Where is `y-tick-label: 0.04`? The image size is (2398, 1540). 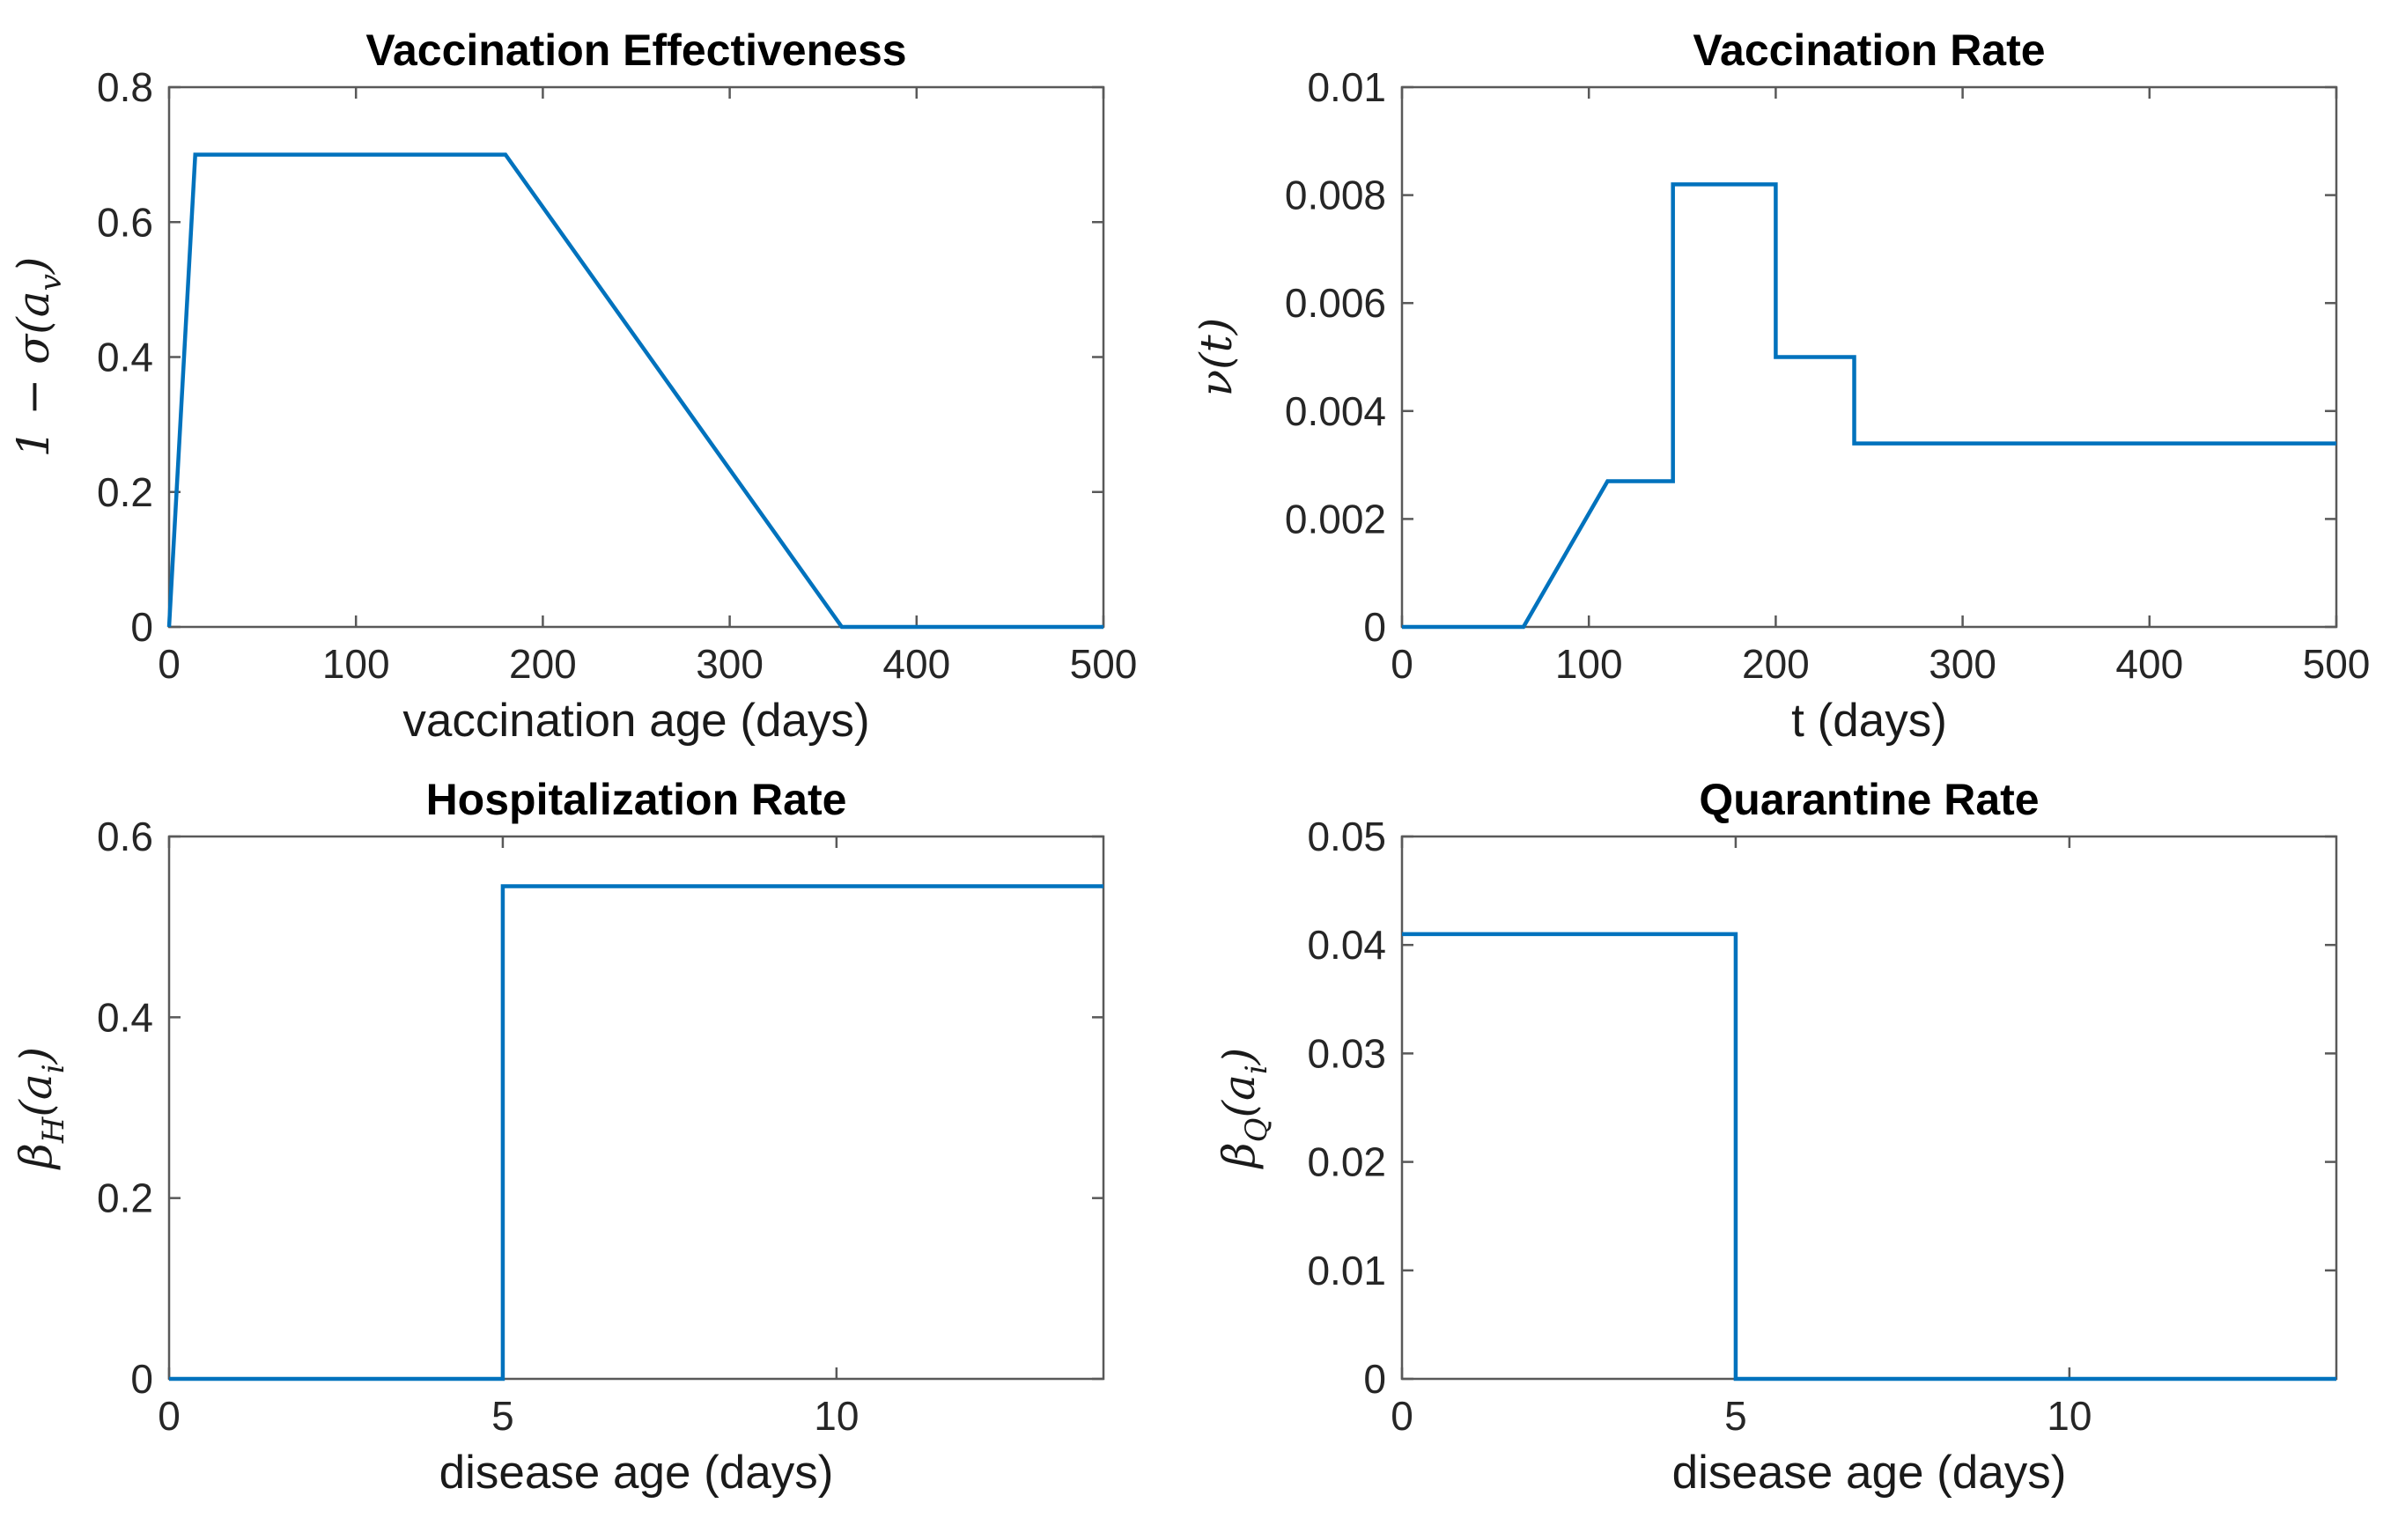
y-tick-label: 0.04 is located at coordinates (1346, 945).